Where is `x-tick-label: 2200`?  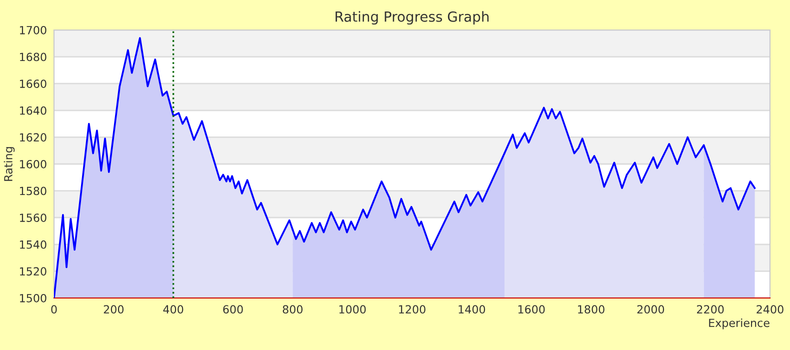 x-tick-label: 2200 is located at coordinates (710, 309).